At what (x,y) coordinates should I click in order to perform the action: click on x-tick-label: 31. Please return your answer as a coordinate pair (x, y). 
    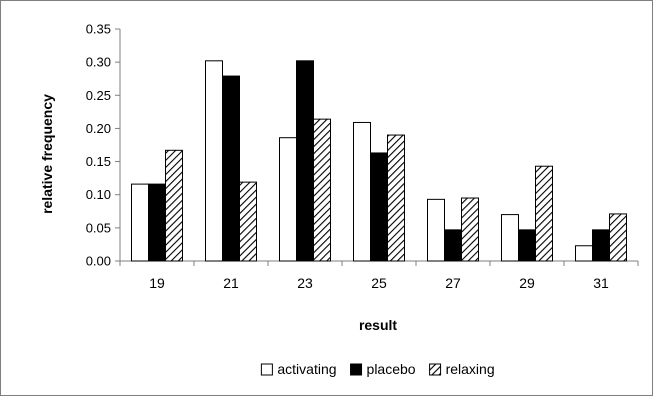
    Looking at the image, I should click on (601, 283).